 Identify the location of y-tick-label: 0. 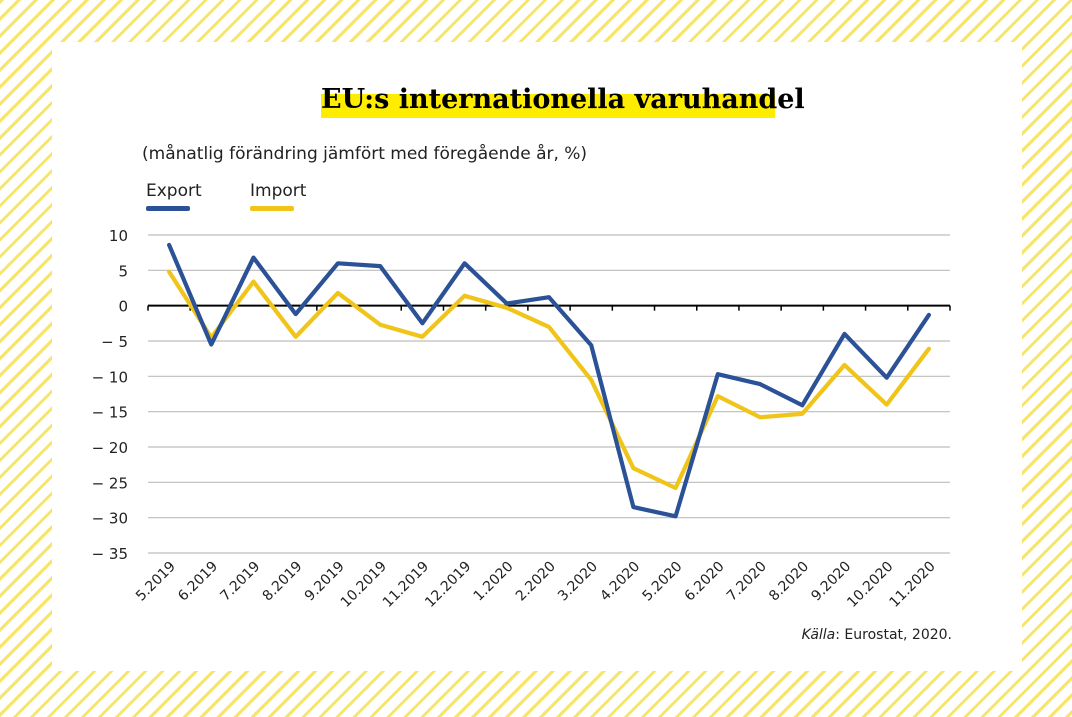
(123, 307).